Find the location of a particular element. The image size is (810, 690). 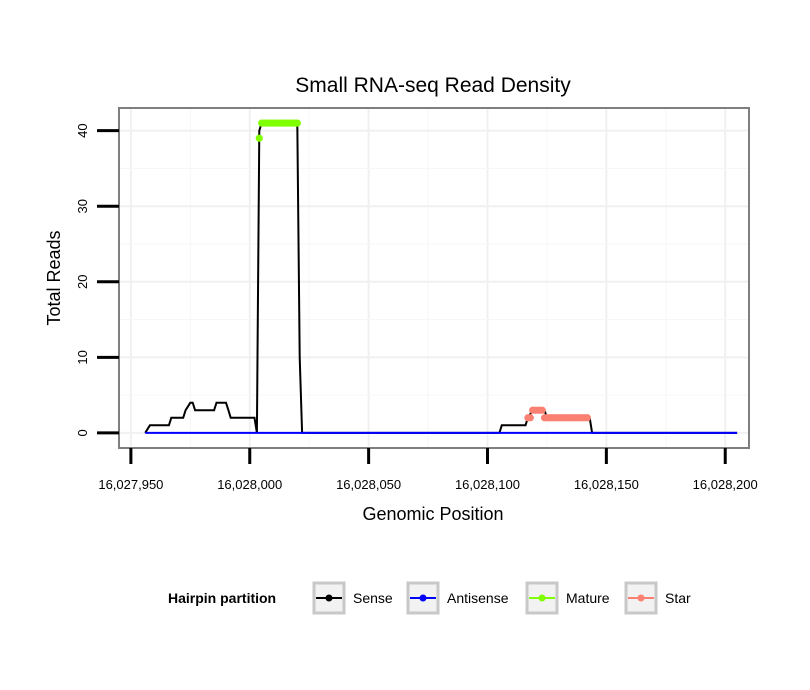

y-axis: 0 10 20 30 40 is located at coordinates (97, 280).